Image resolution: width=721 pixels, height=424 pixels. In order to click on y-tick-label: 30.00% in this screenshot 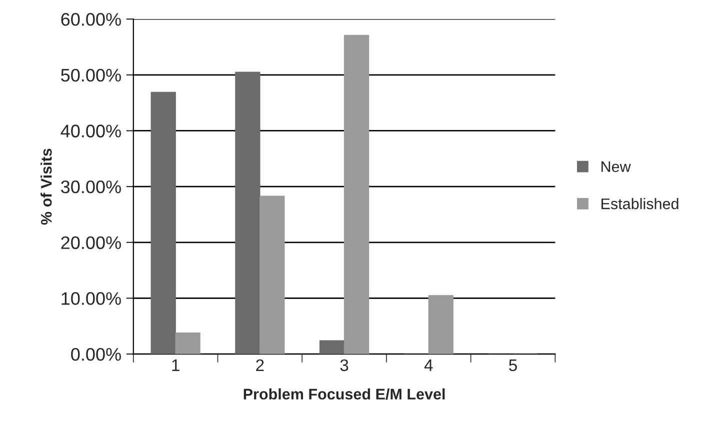, I will do `click(91, 187)`.